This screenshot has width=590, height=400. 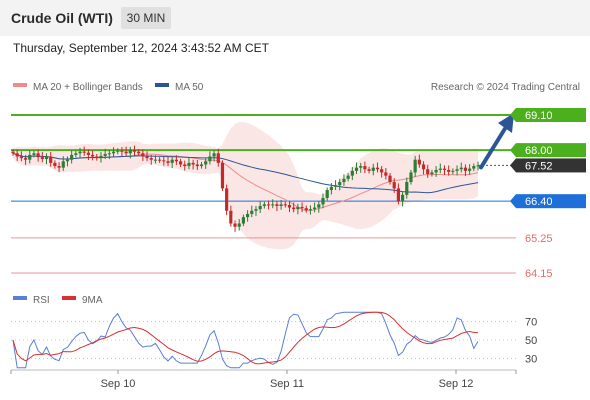 What do you see at coordinates (20, 298) in the screenshot?
I see `rsi-legend-swatch` at bounding box center [20, 298].